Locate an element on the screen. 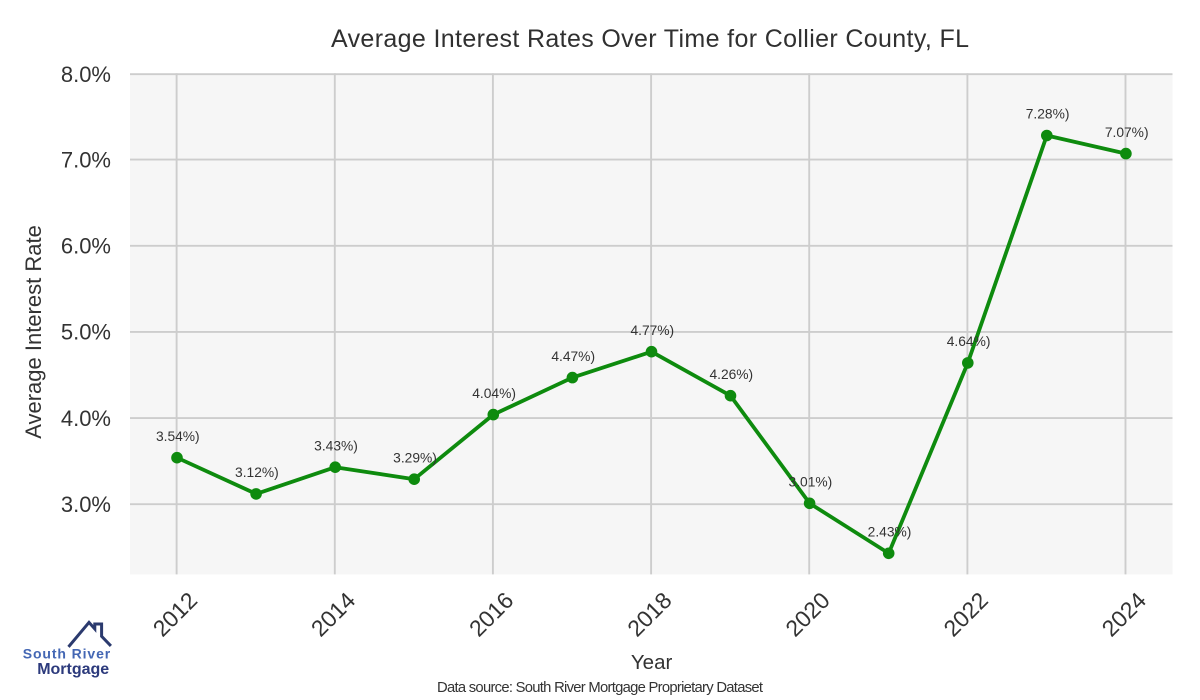 The width and height of the screenshot is (1200, 700). svg-text: 5.0% is located at coordinates (86, 332).